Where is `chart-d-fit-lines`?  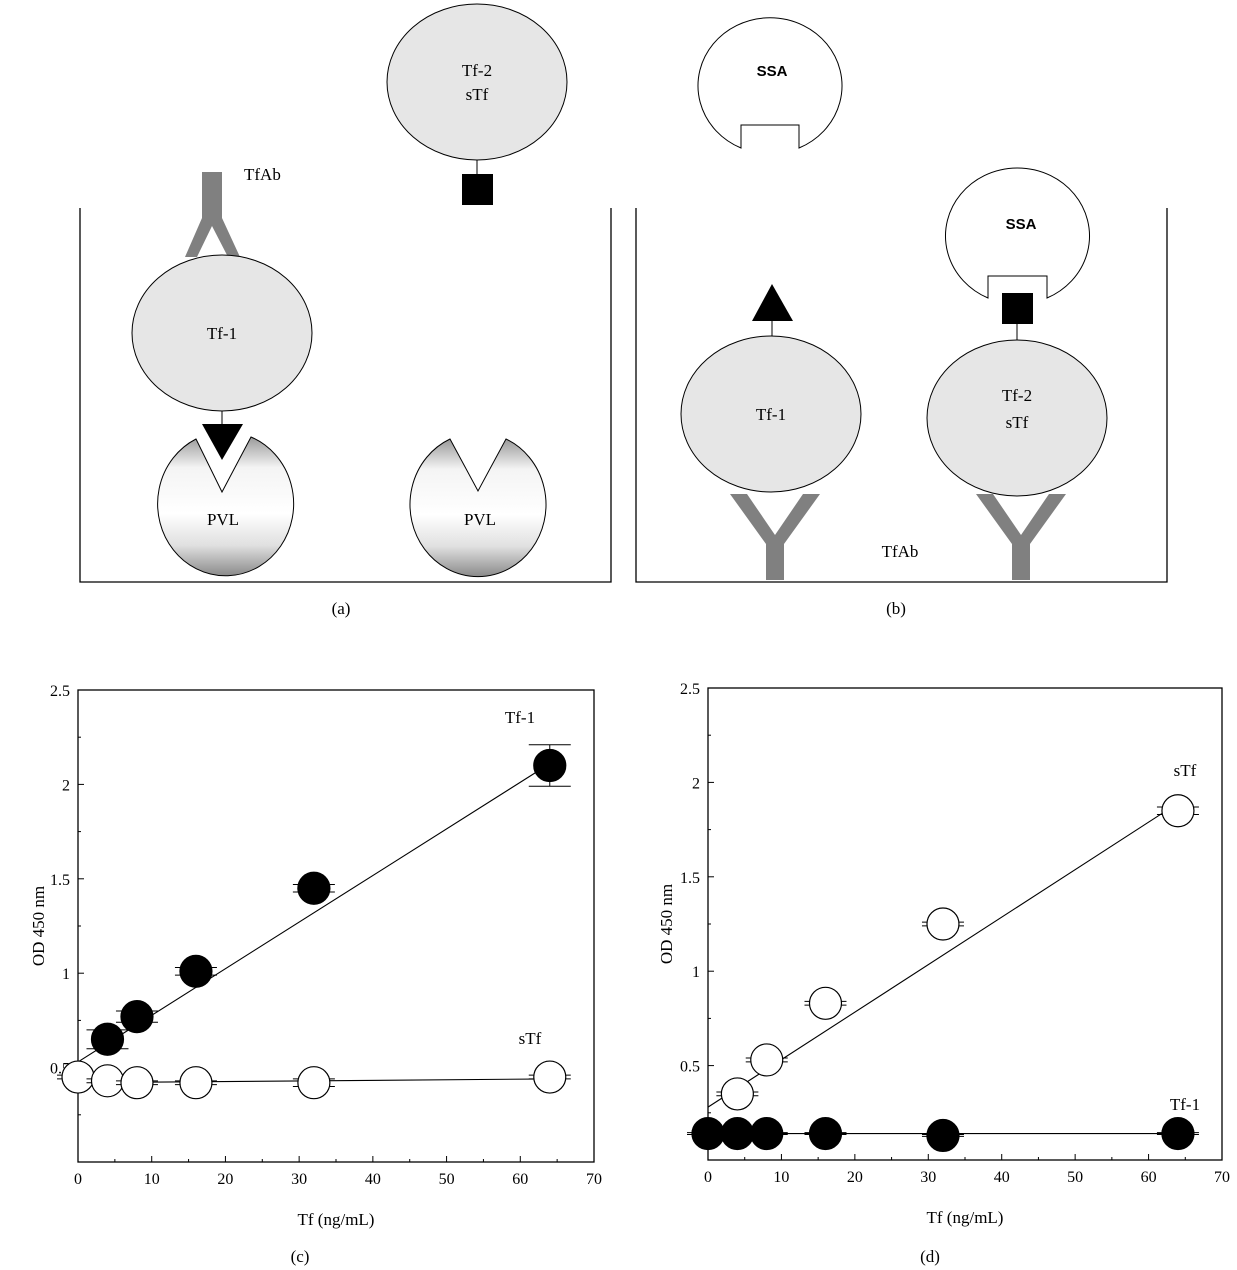
chart-d-fit-lines is located at coordinates (943, 968).